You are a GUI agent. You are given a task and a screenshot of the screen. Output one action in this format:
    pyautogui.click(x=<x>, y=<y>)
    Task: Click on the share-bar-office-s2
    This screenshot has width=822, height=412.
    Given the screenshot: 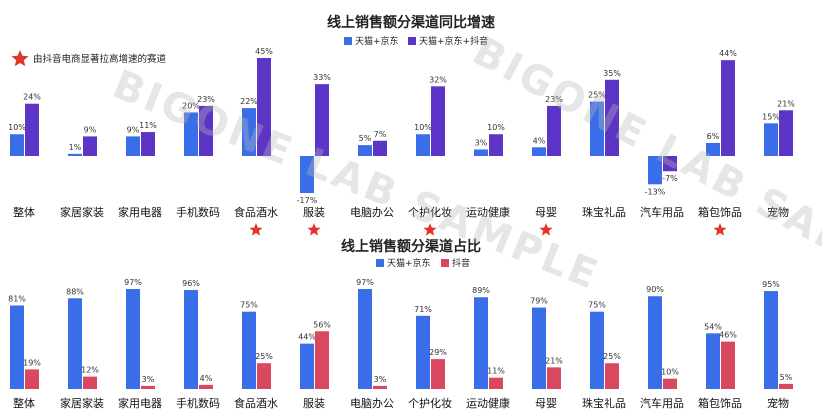 What is the action you would take?
    pyautogui.click(x=380, y=387)
    